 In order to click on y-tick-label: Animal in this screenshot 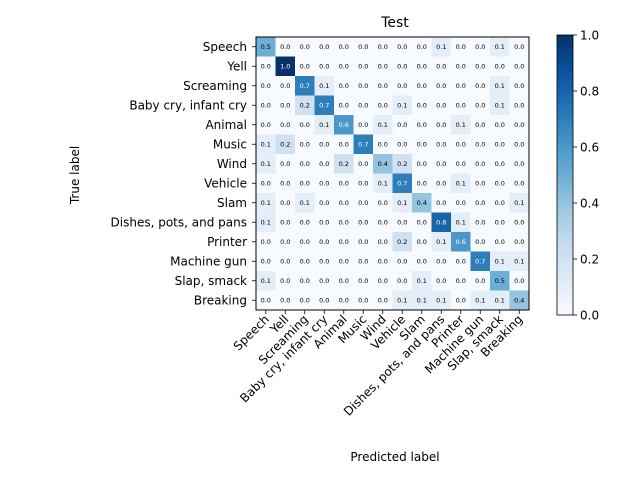, I will do `click(226, 125)`.